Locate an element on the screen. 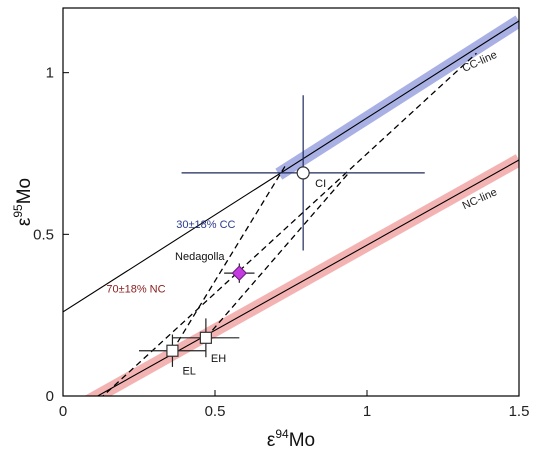  el-marker is located at coordinates (172, 350).